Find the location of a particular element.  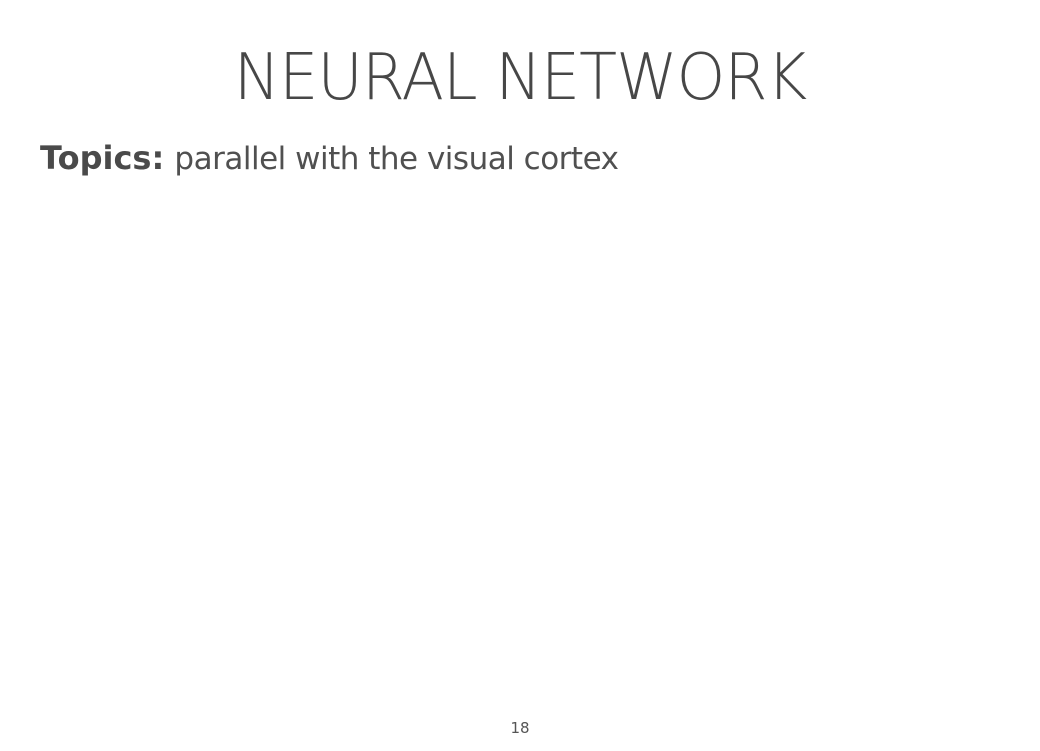

topics-line: Topics: parallel with the visual cortex is located at coordinates (329, 158).